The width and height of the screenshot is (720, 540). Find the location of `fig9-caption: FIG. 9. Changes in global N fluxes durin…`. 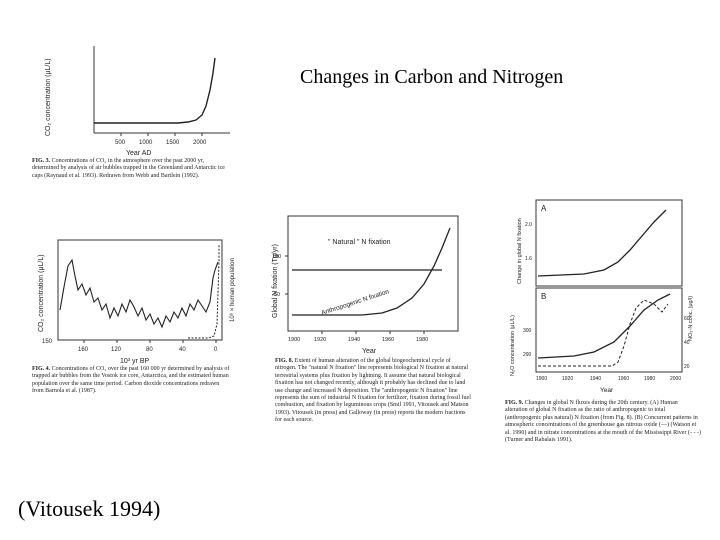

fig9-caption: FIG. 9. Changes in global N fluxes durin… is located at coordinates (603, 422).